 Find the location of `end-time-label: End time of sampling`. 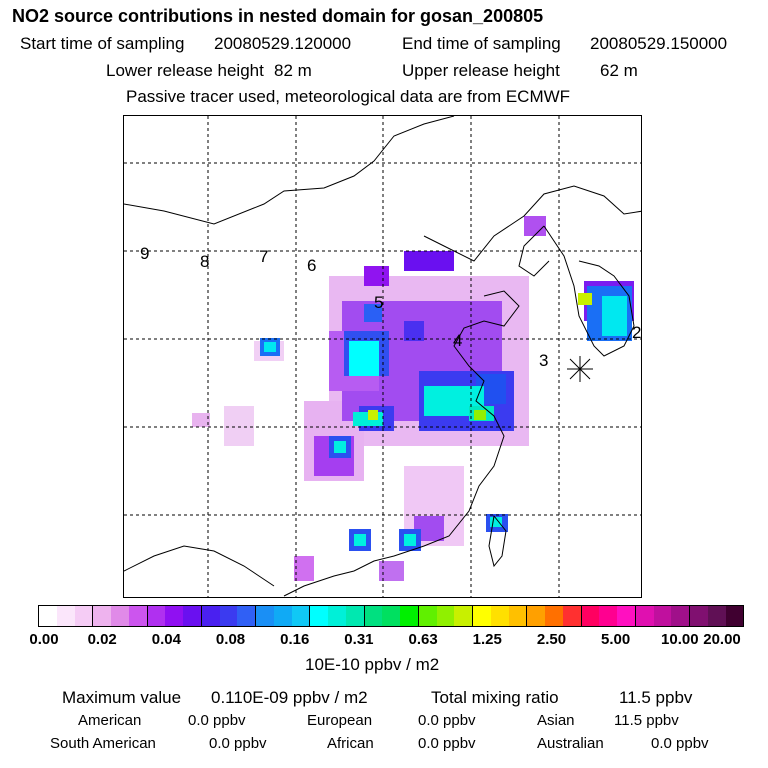

end-time-label: End time of sampling is located at coordinates (481, 43).